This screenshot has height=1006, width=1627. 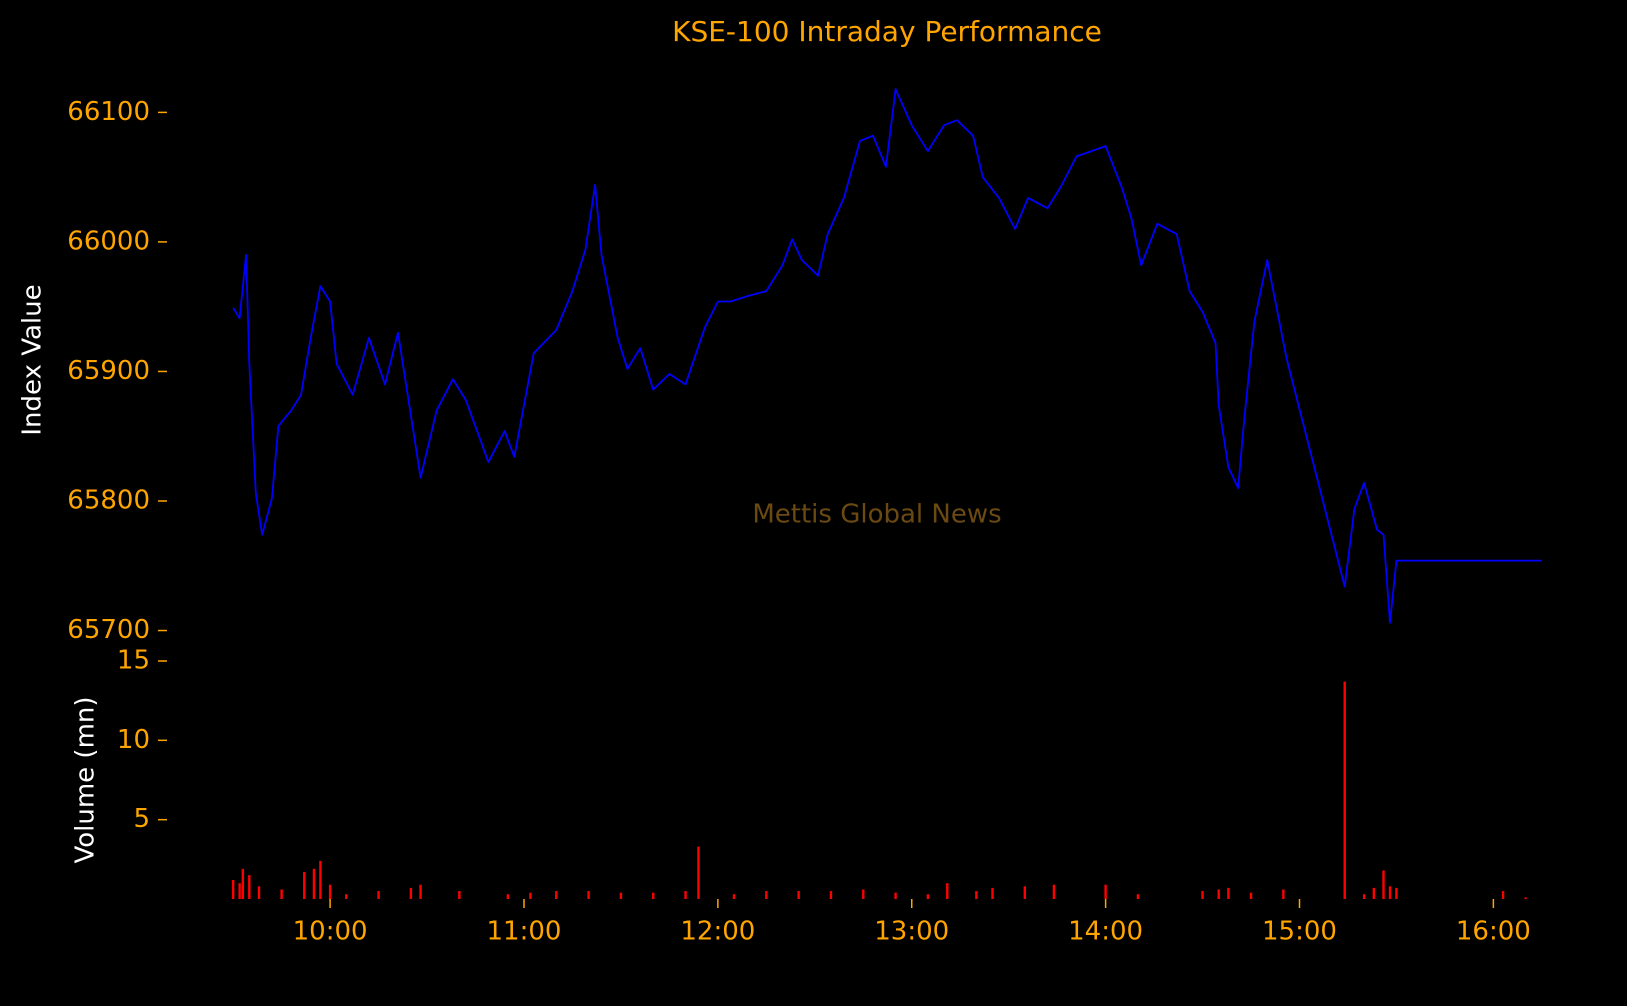 What do you see at coordinates (108, 371) in the screenshot?
I see `y-tick-label: 65900` at bounding box center [108, 371].